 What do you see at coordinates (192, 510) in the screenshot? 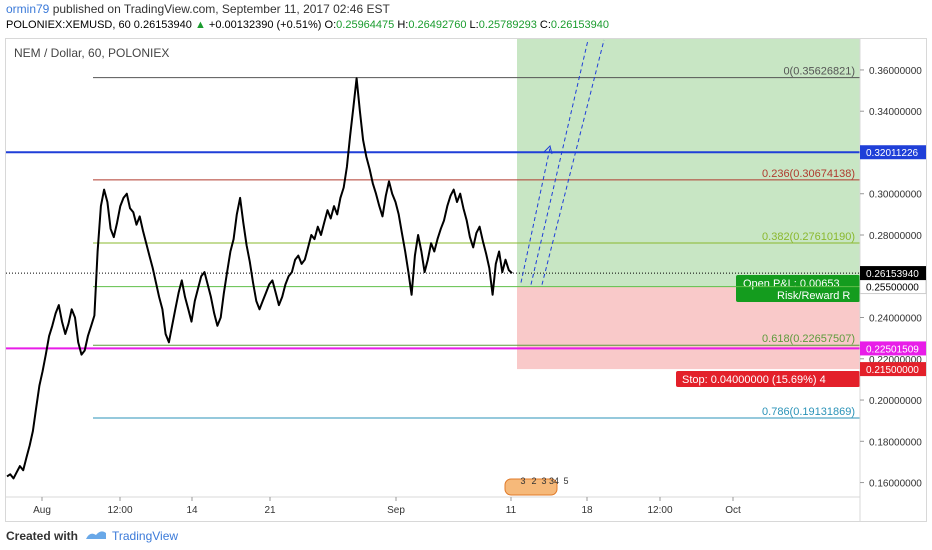
I see `time-tick-label: 14` at bounding box center [192, 510].